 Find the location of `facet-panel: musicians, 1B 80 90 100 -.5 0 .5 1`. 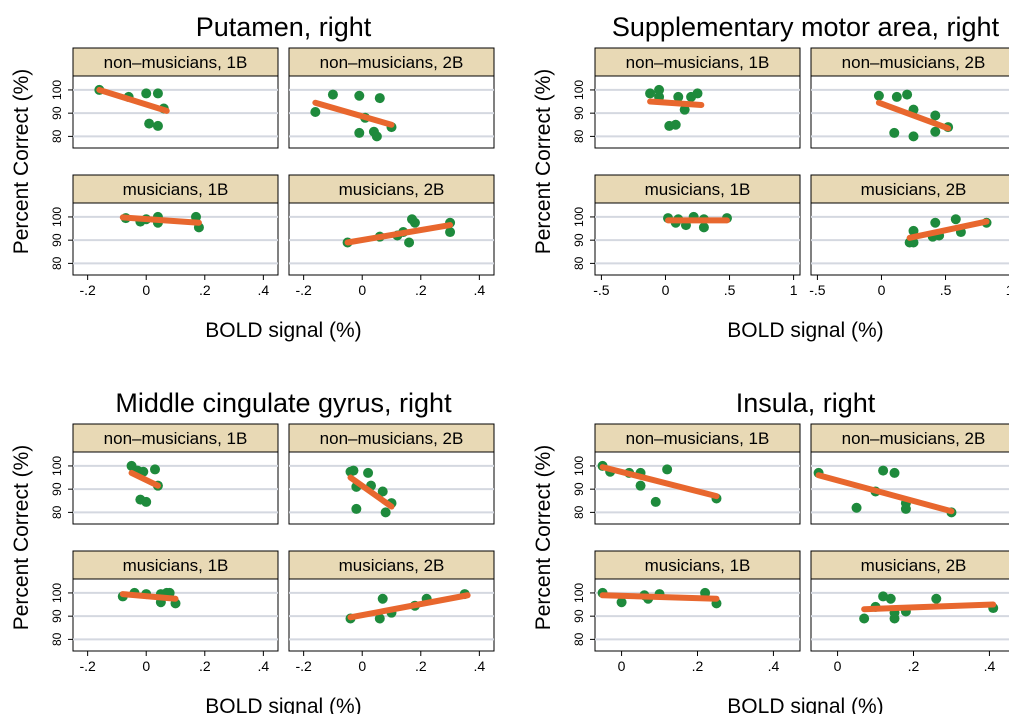

facet-panel: musicians, 1B 80 90 100 -.5 0 .5 1 is located at coordinates (686, 236).